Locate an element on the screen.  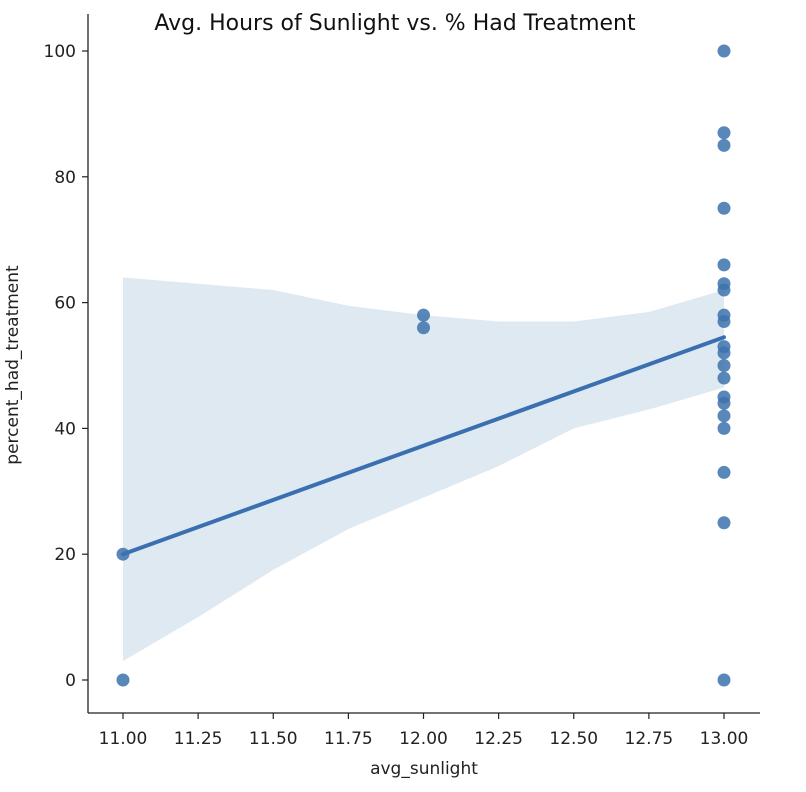
x-tick-label: 13.00 is located at coordinates (724, 739).